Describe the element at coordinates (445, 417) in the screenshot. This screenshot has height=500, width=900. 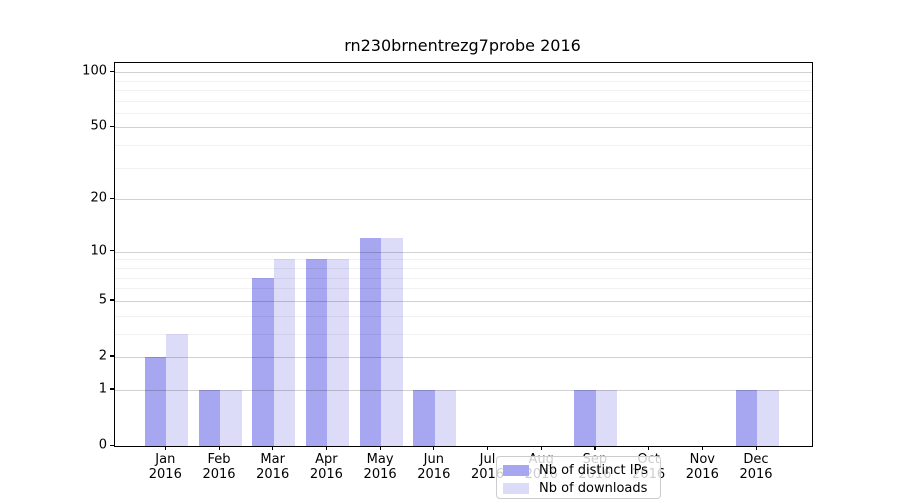
I see `bar-nb-of-downloads-jun` at that location.